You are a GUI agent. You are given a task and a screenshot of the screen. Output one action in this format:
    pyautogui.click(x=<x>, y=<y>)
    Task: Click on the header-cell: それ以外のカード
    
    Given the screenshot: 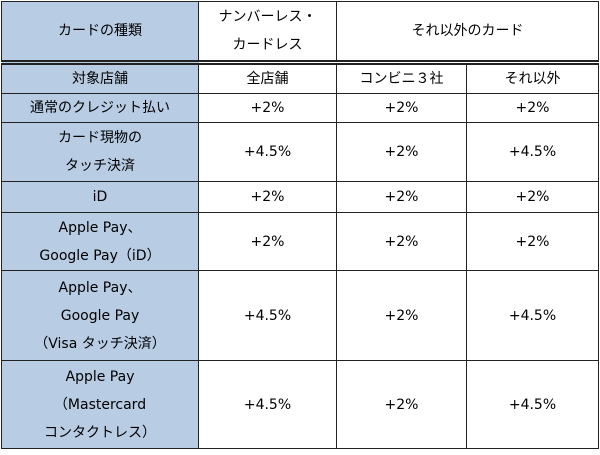 What is the action you would take?
    pyautogui.click(x=467, y=33)
    